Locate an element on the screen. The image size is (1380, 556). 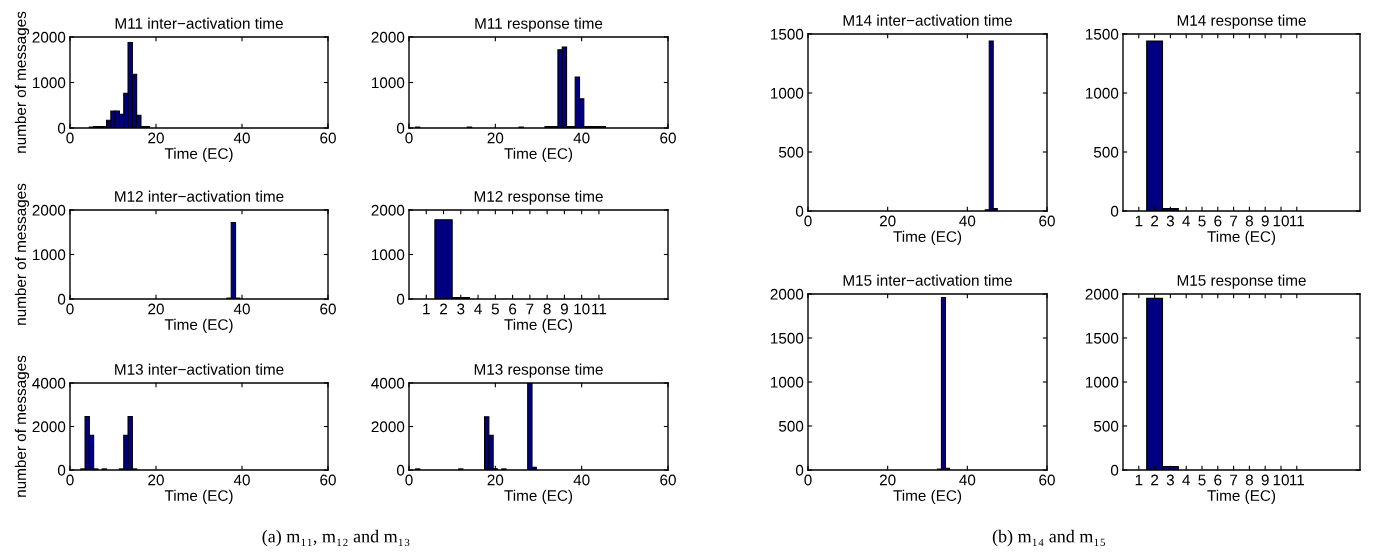
y-axis-title: number of messages is located at coordinates (22, 254).